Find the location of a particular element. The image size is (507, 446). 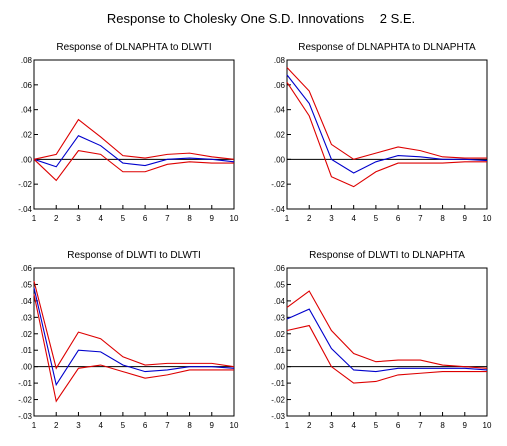

band-label: 2 S.E. is located at coordinates (397, 18).